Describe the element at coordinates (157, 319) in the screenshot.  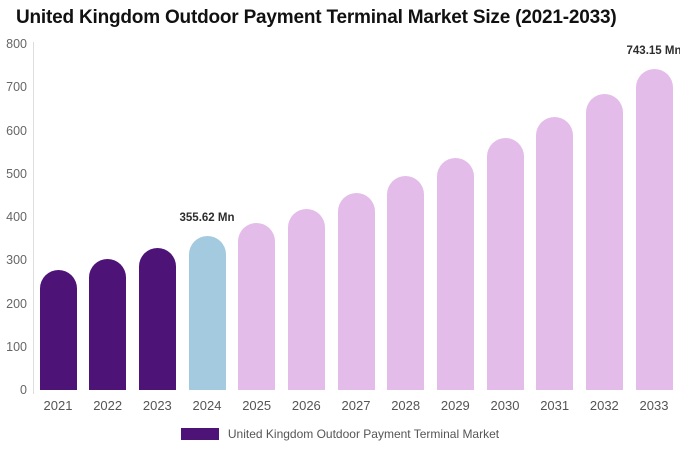
I see `bar-2023` at that location.